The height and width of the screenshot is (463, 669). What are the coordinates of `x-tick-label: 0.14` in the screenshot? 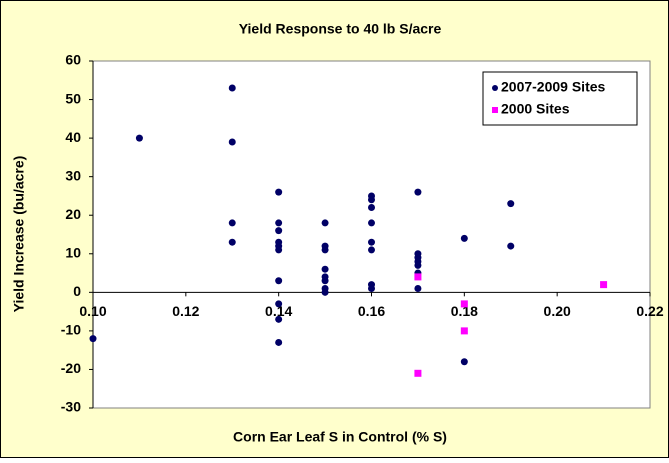 It's located at (278, 311).